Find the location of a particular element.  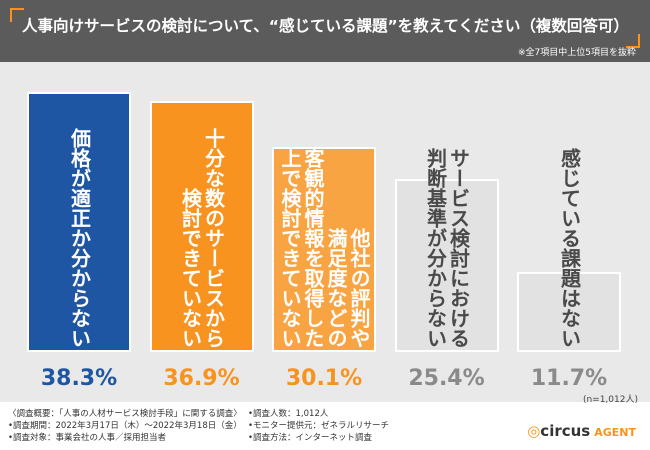

logo-name: circus is located at coordinates (565, 431).